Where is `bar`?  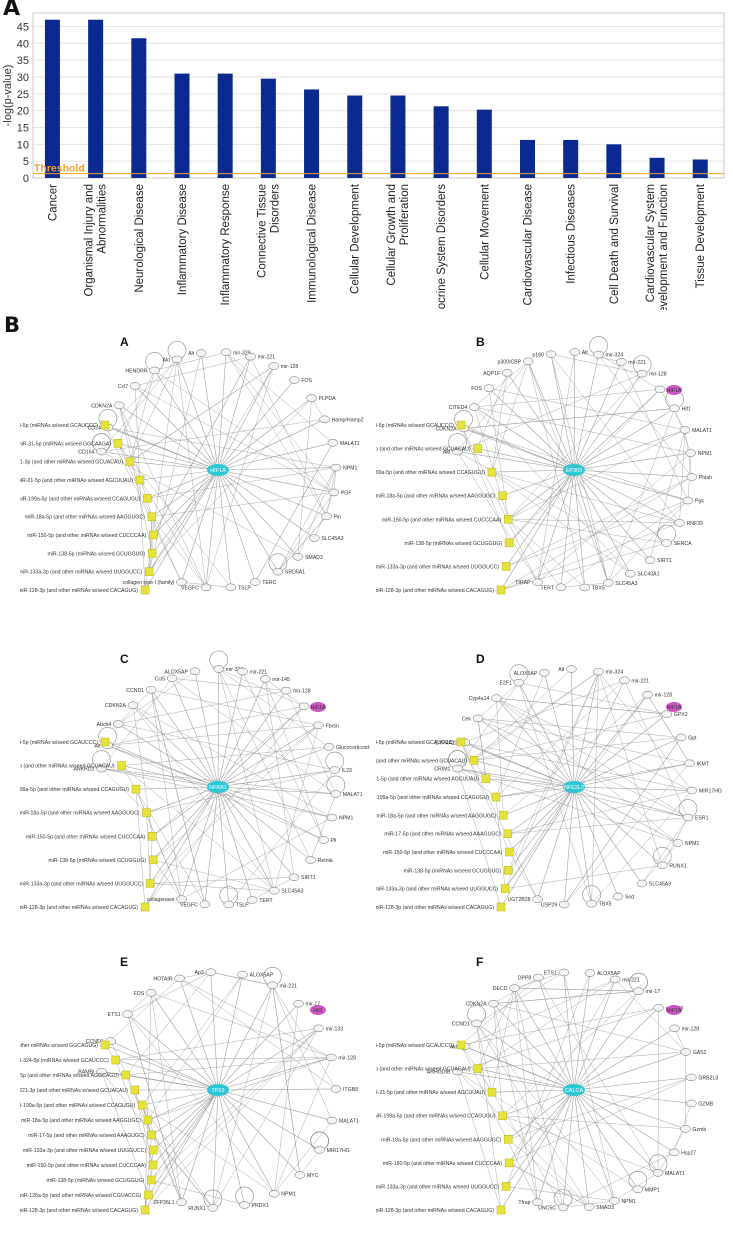 bar is located at coordinates (441, 142).